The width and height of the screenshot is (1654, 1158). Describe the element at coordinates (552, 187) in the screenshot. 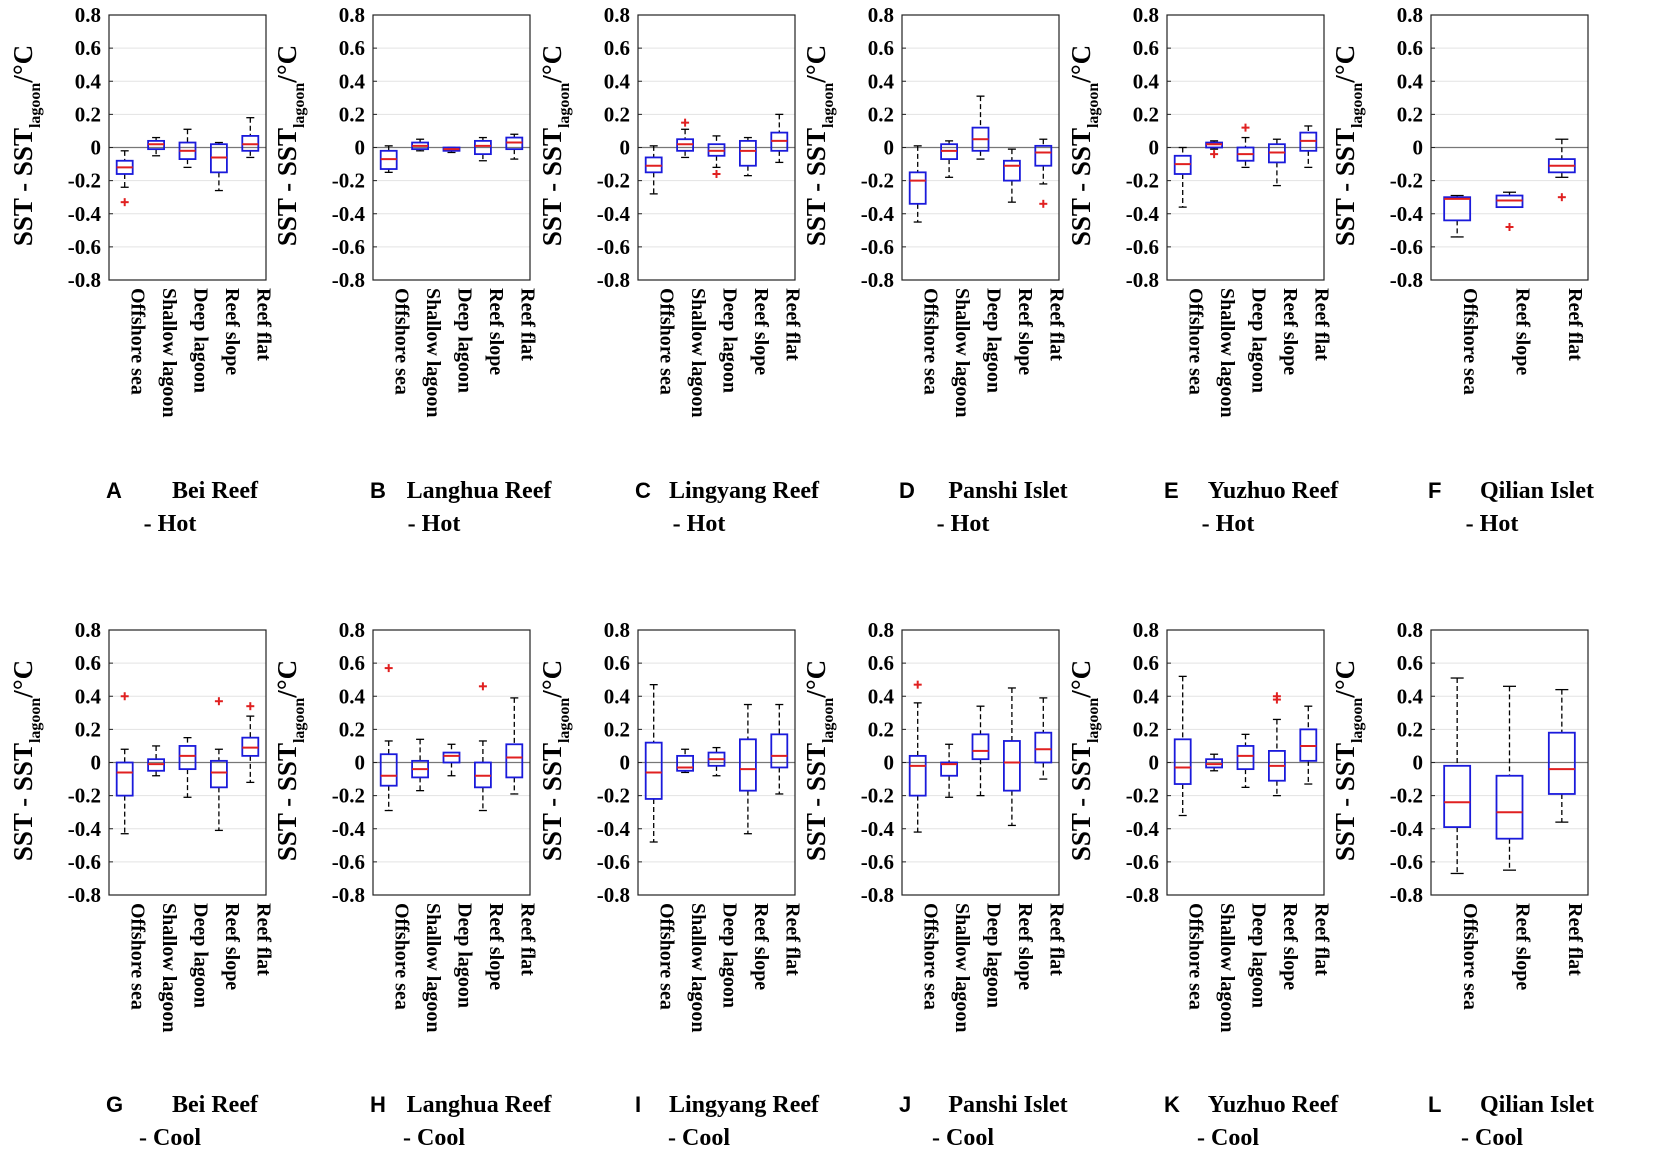

I see `y-axis-label-main: SST - SST` at that location.